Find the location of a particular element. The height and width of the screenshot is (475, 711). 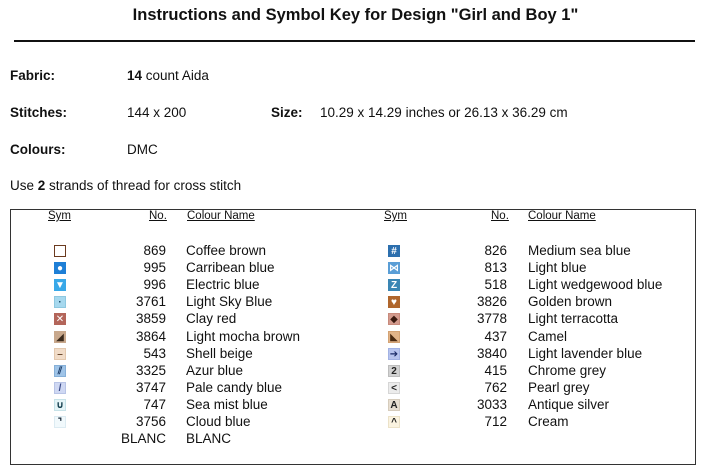

colour-name: Light lavender blue is located at coordinates (585, 353).